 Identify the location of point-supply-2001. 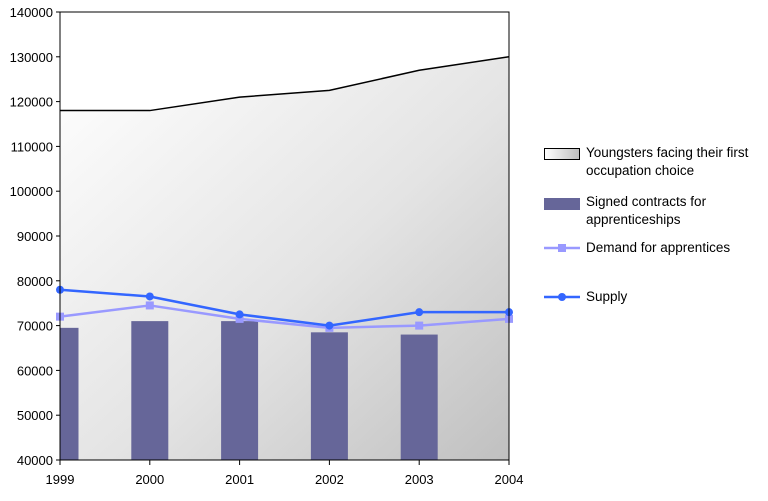
(239, 314).